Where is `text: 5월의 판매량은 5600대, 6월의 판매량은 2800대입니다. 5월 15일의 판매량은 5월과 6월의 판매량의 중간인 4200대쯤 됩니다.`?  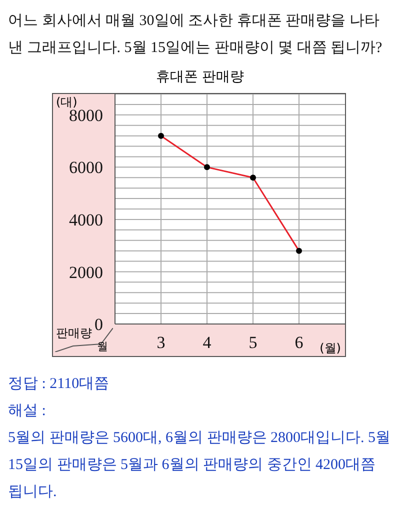
text: 5월의 판매량은 5600대, 6월의 판매량은 2800대입니다. 5월 15일의 판매량은 5월과 6월의 판매량의 중간인 4200대쯤 됩니다. is located at coordinates (200, 465).